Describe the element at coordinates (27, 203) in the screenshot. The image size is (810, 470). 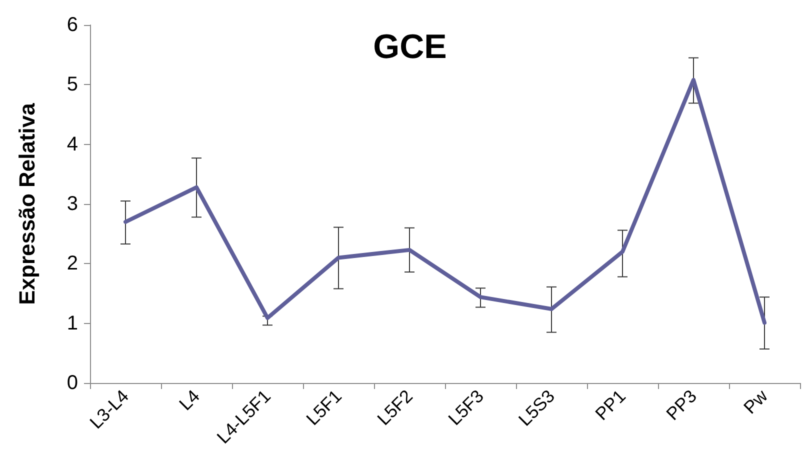
I see `y-axis-title: Expressão Relativa` at that location.